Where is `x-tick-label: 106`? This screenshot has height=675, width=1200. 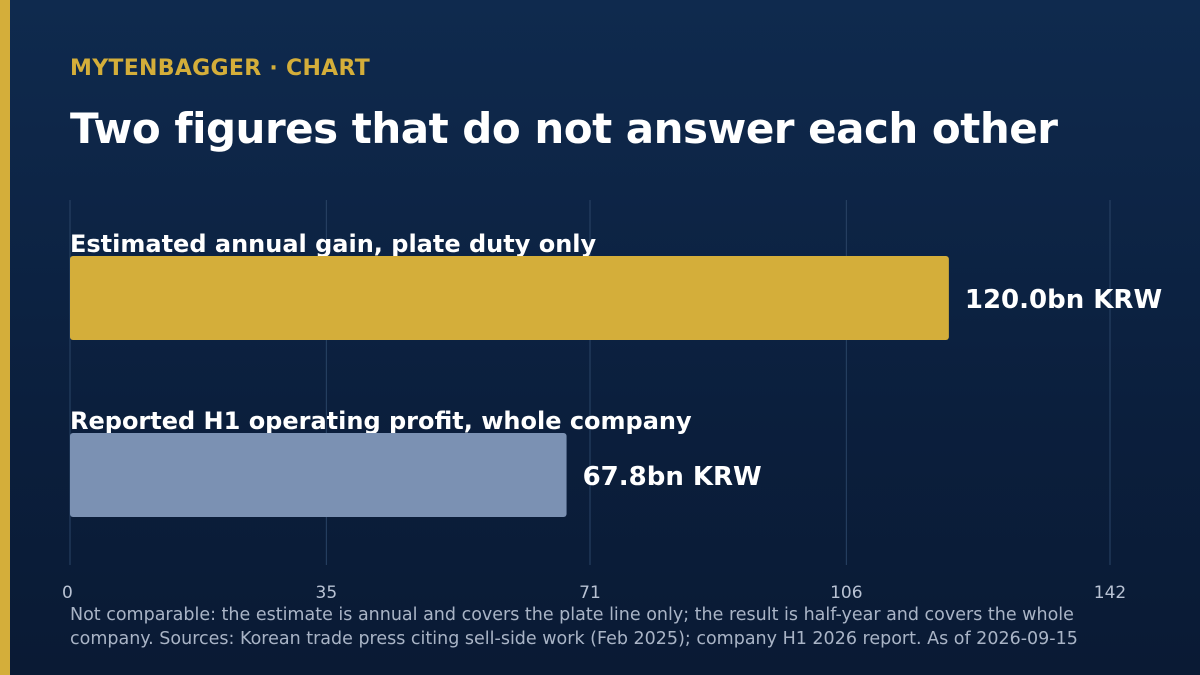 x-tick-label: 106 is located at coordinates (846, 593).